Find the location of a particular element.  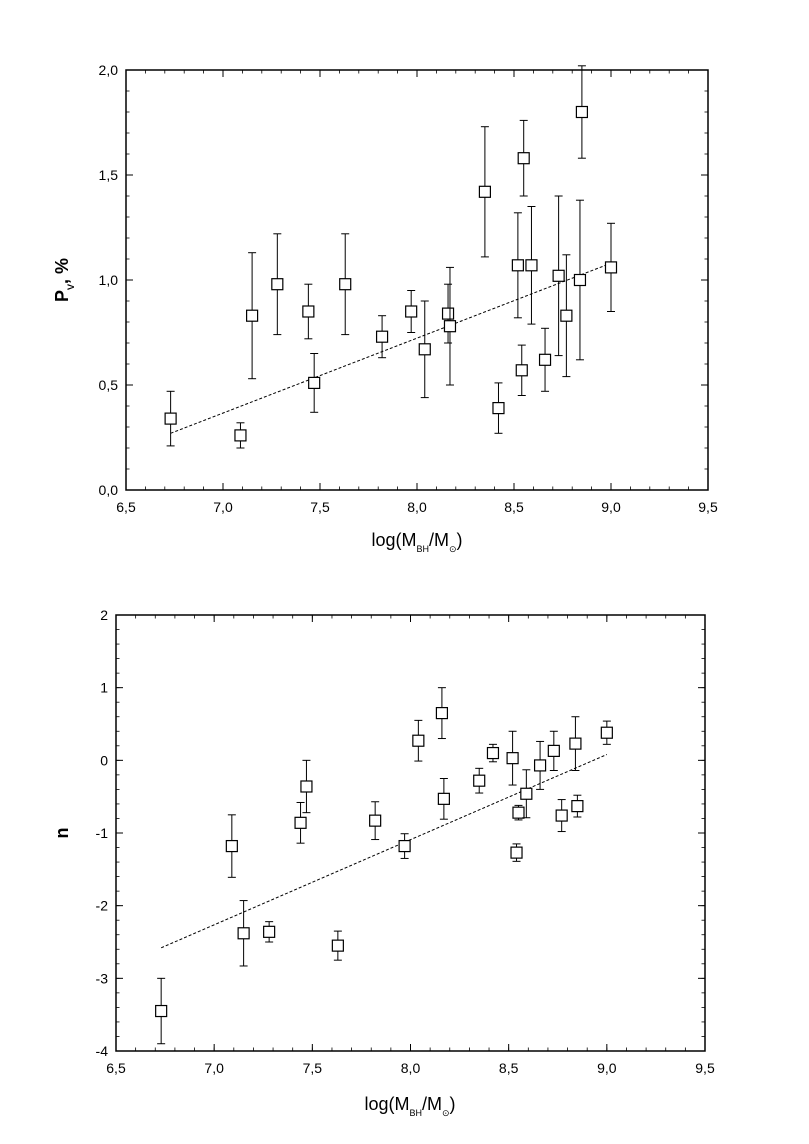

y-axis-title: n is located at coordinates (62, 833).